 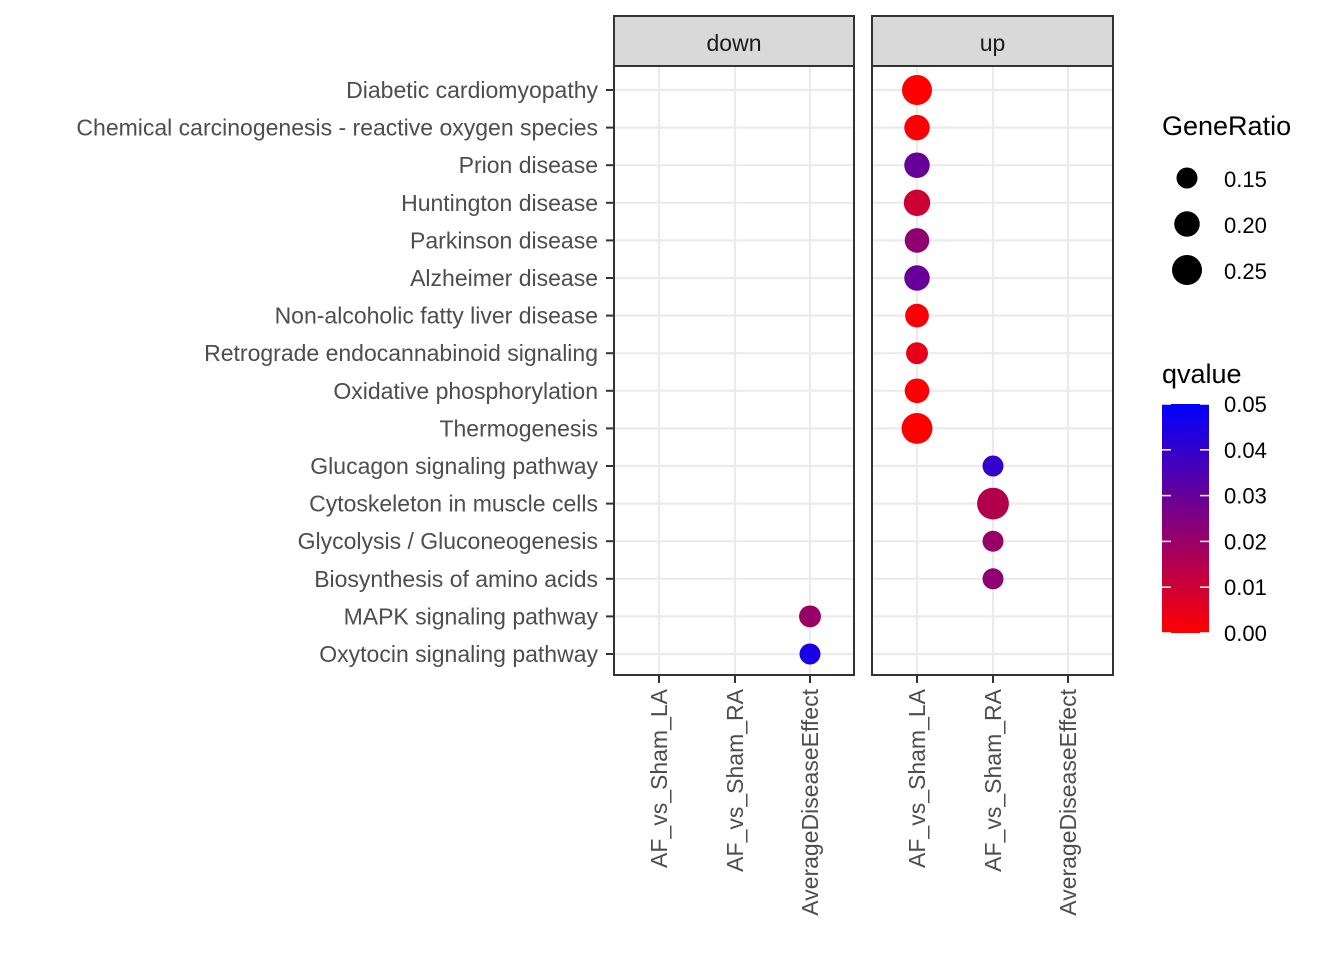 I want to click on facet-strip-label: up, so click(x=993, y=43).